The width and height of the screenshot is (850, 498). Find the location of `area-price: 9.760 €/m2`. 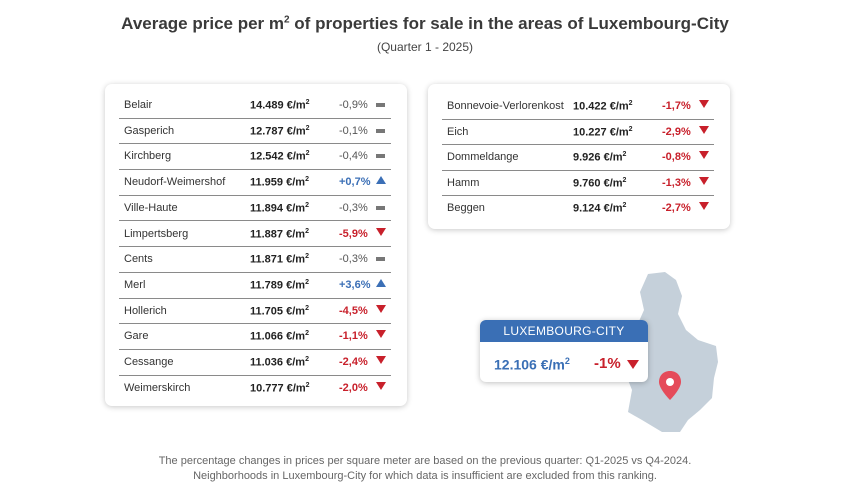

area-price: 9.760 €/m2 is located at coordinates (600, 183).